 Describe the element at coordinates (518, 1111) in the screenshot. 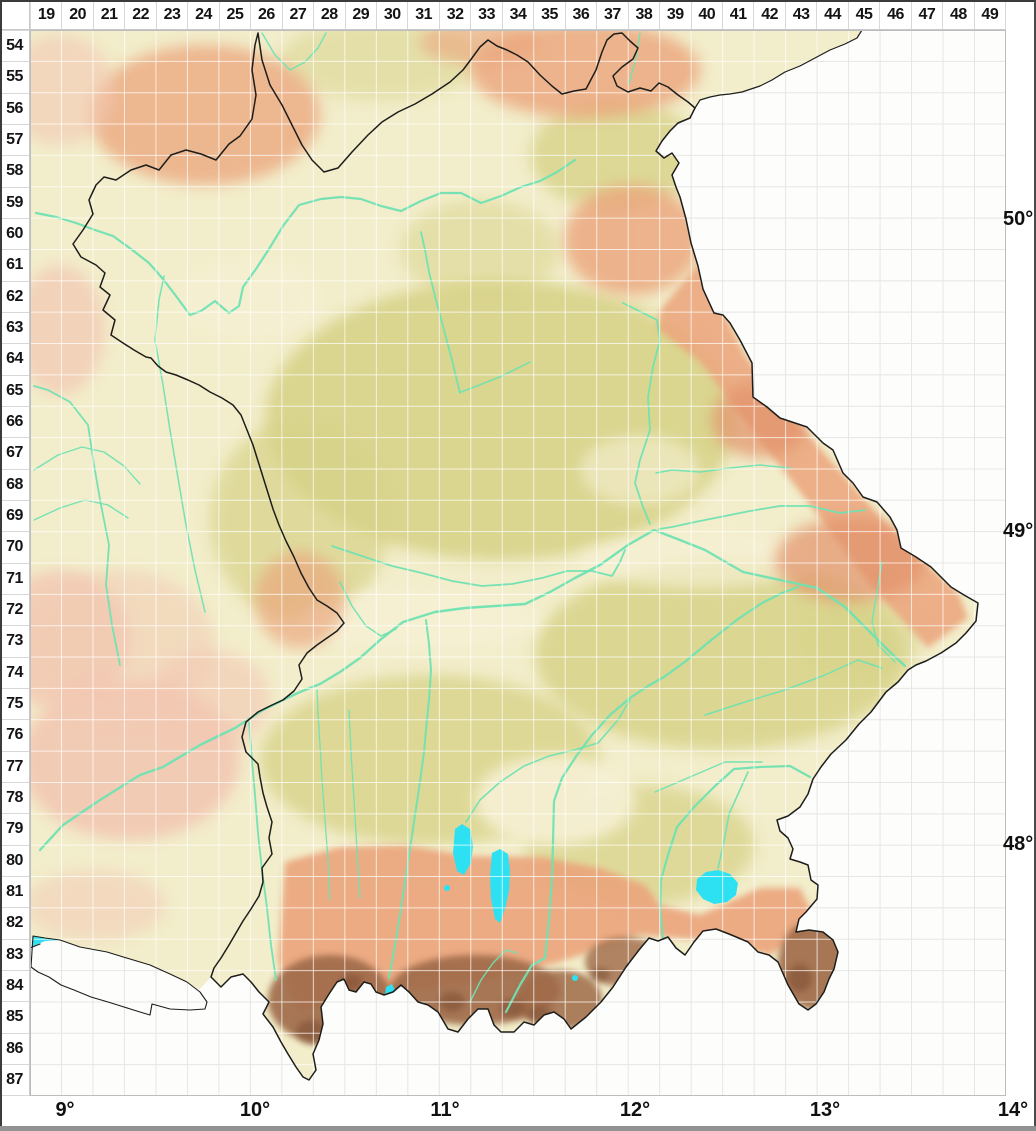

I see `longitude-axis: 9° 10° 11° 12° 13° 14°` at that location.